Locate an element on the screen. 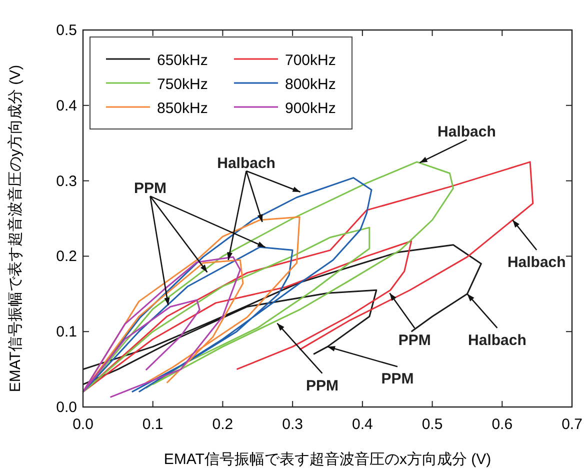 This screenshot has width=586, height=476. x-tick-label: 0.4 is located at coordinates (362, 424).